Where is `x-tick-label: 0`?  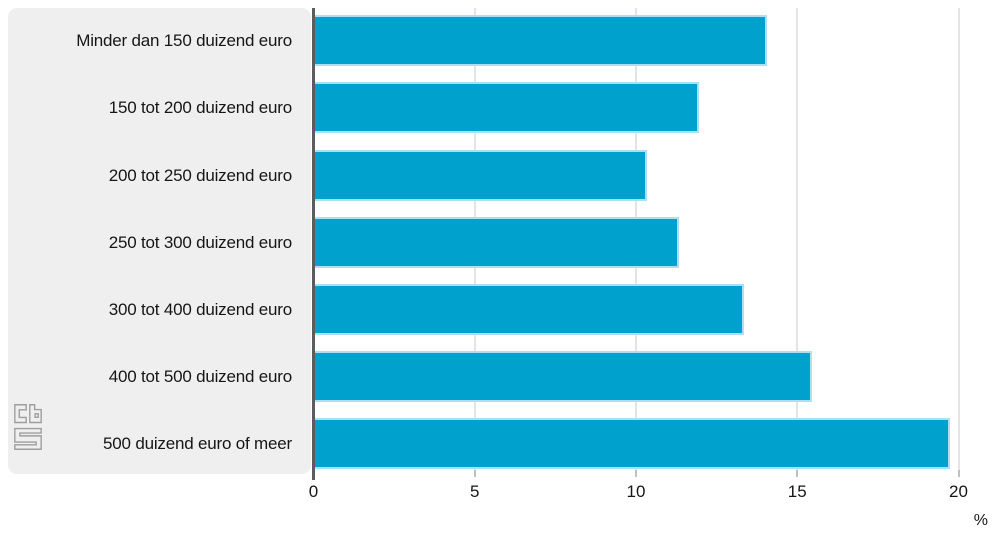
x-tick-label: 0 is located at coordinates (313, 491).